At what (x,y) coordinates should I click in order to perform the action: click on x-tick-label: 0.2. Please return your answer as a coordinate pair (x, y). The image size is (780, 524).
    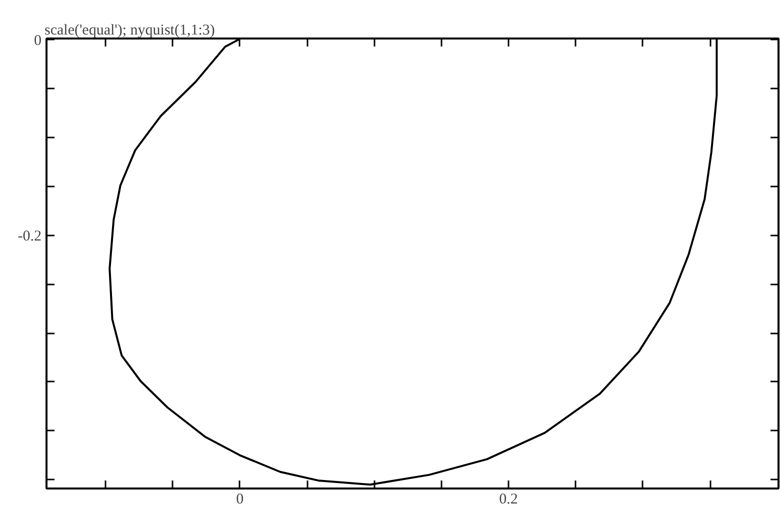
    Looking at the image, I should click on (508, 500).